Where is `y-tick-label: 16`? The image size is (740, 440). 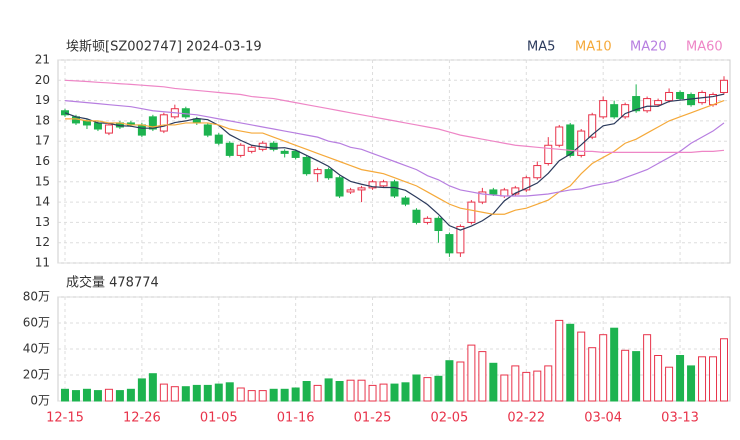 y-tick-label: 16 is located at coordinates (42, 161).